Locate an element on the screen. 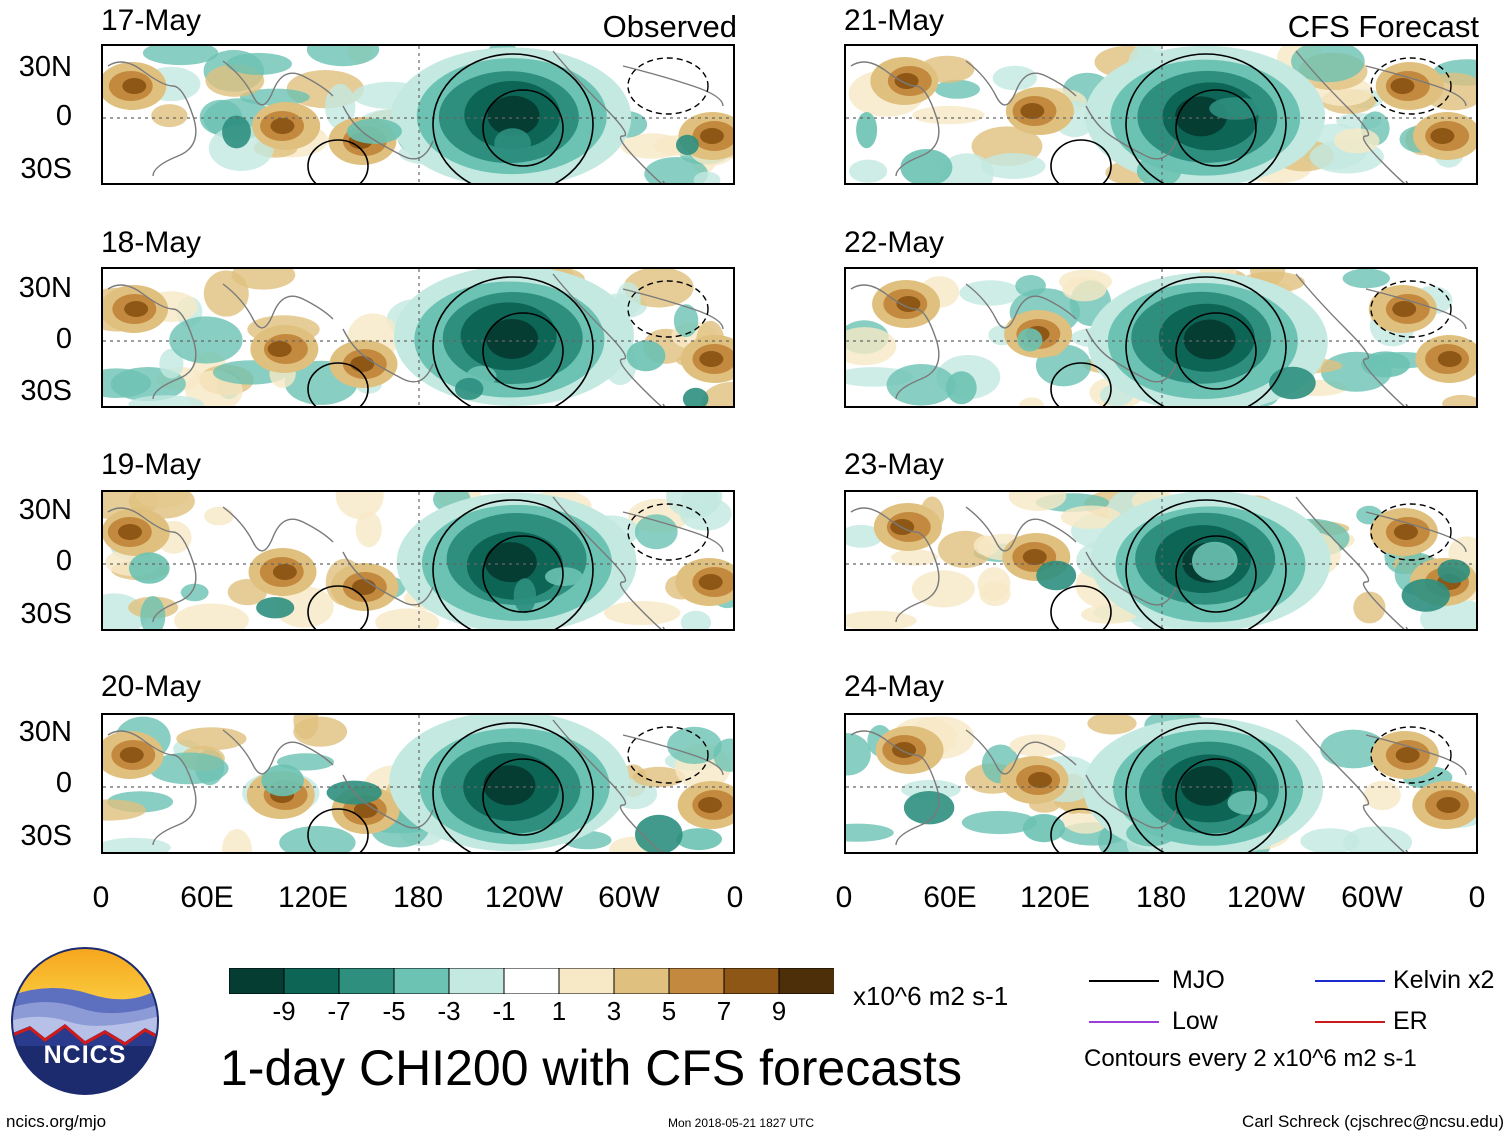 The width and height of the screenshot is (1510, 1137). legend-kelvin-label: Kelvin x2 is located at coordinates (1444, 980).